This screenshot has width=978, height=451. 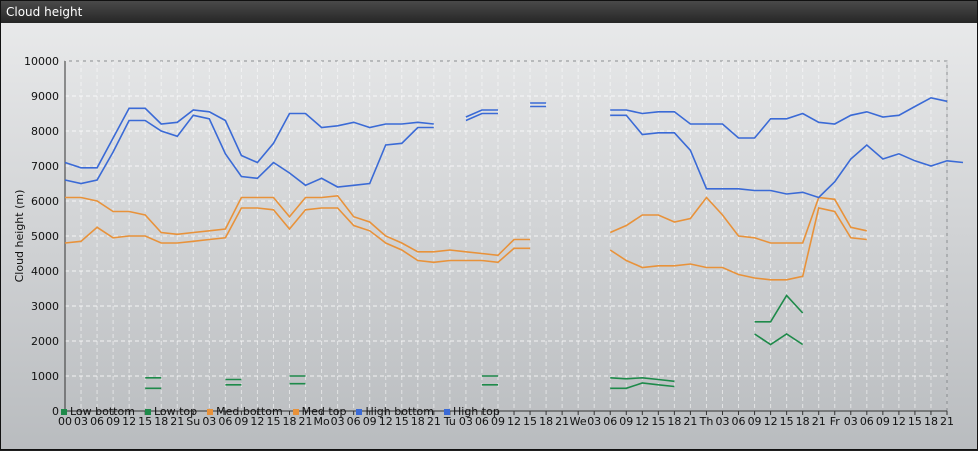 What do you see at coordinates (102, 411) in the screenshot?
I see `legend-label: Low bottom` at bounding box center [102, 411].